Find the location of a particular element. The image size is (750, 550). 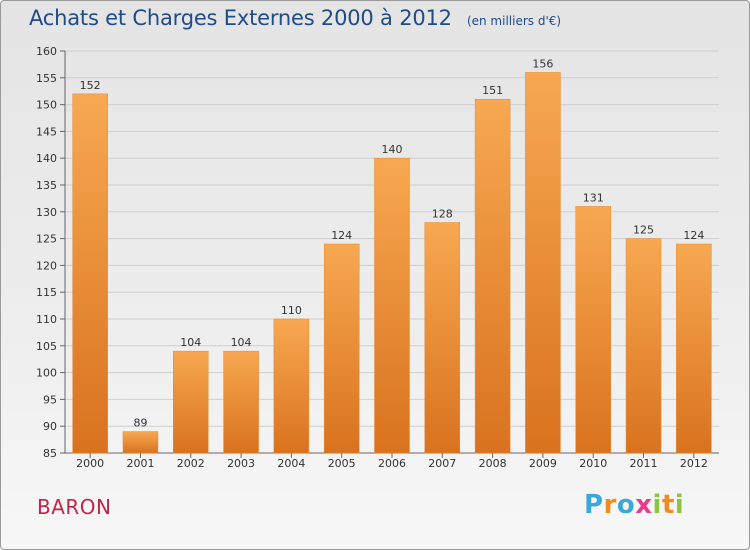

logo-letter: x is located at coordinates (644, 505).